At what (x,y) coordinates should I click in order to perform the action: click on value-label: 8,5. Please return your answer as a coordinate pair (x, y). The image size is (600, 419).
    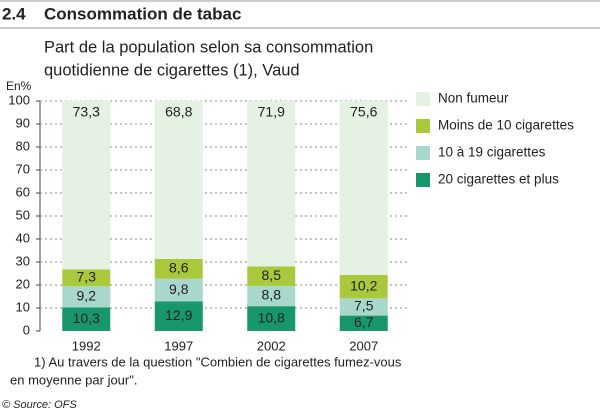
    Looking at the image, I should click on (272, 275).